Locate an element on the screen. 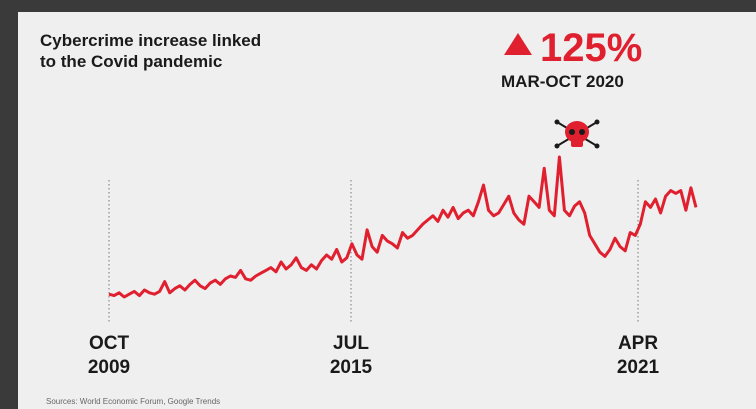 This screenshot has height=409, width=756. up-triangle-icon is located at coordinates (518, 44).